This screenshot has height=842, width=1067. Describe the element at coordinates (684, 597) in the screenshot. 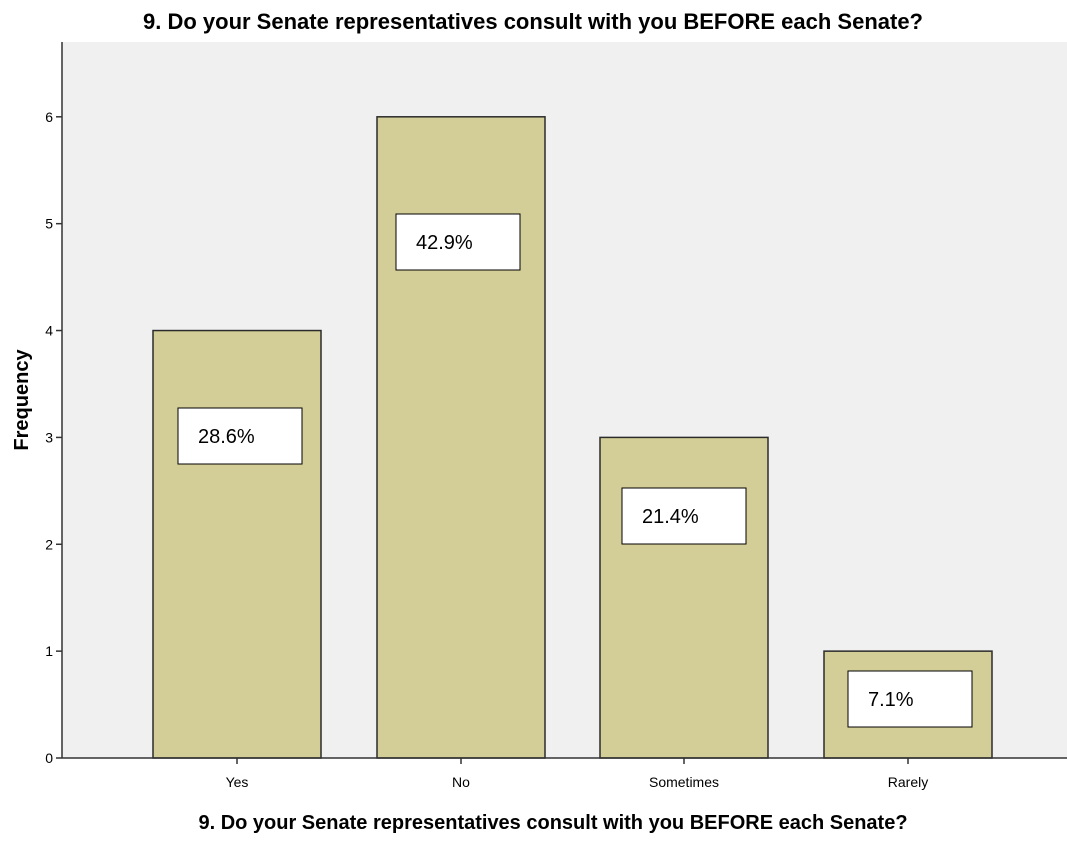

I see `bar-sometimes` at that location.